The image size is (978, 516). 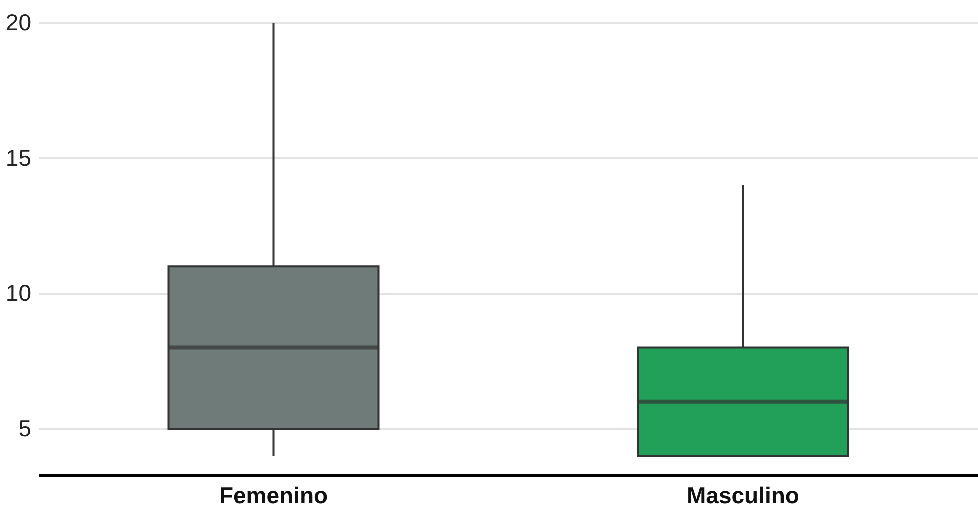 I want to click on y-tick-label: 15, so click(x=19, y=157).